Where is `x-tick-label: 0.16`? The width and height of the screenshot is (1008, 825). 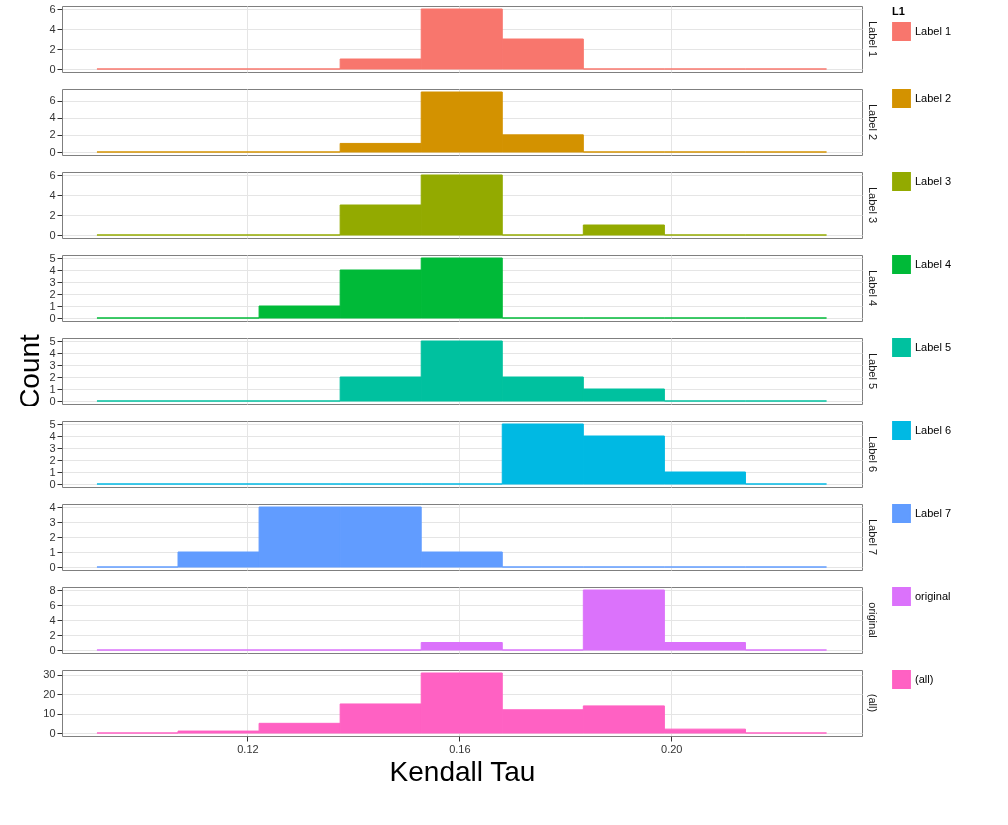
x-tick-label: 0.16 is located at coordinates (460, 748).